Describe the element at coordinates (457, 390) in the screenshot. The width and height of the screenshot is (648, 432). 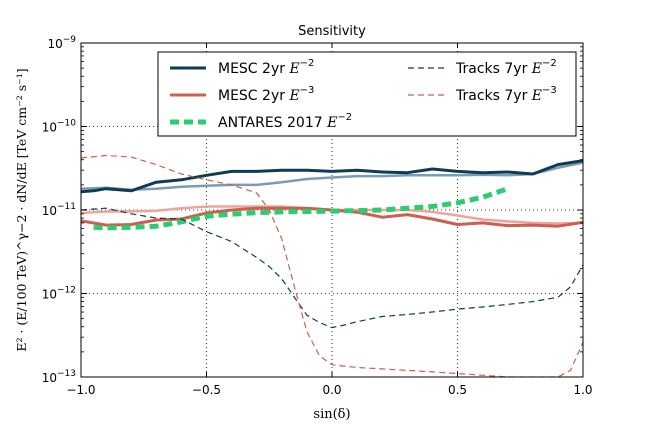
I see `x-tick-label: 0.5` at that location.